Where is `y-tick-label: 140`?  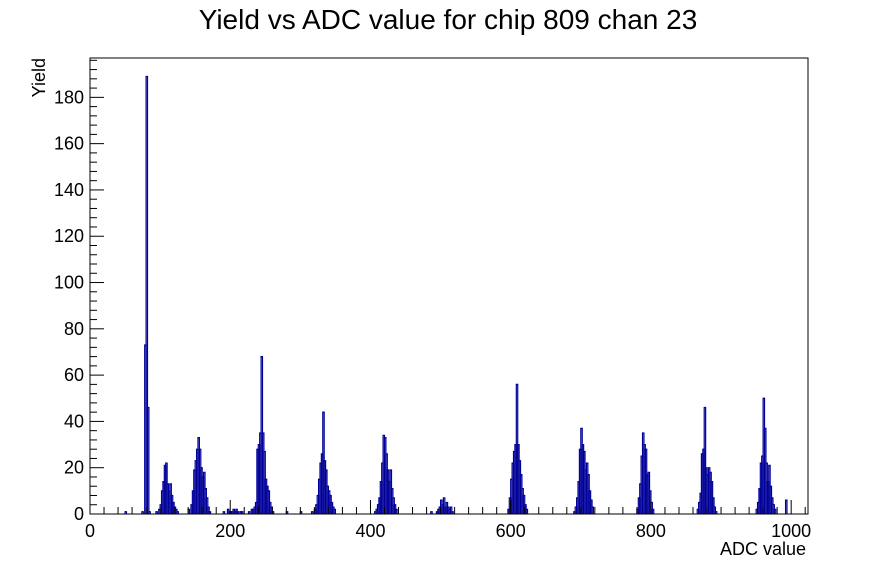
y-tick-label: 140 is located at coordinates (69, 190).